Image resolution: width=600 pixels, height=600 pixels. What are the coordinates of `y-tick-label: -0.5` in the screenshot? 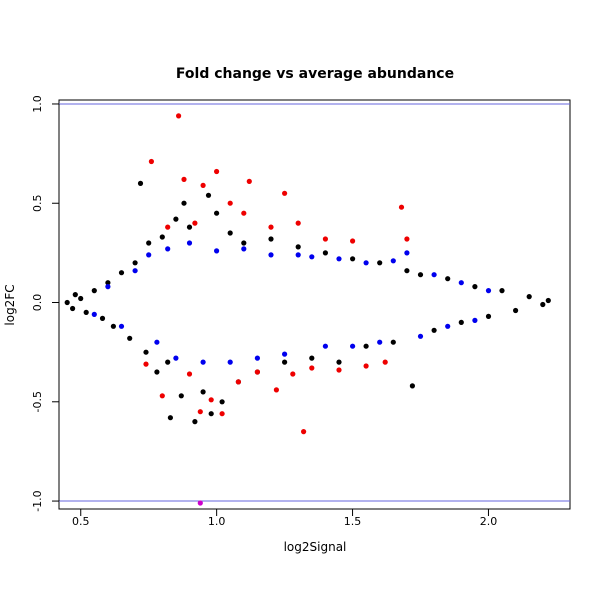 It's located at (37, 401).